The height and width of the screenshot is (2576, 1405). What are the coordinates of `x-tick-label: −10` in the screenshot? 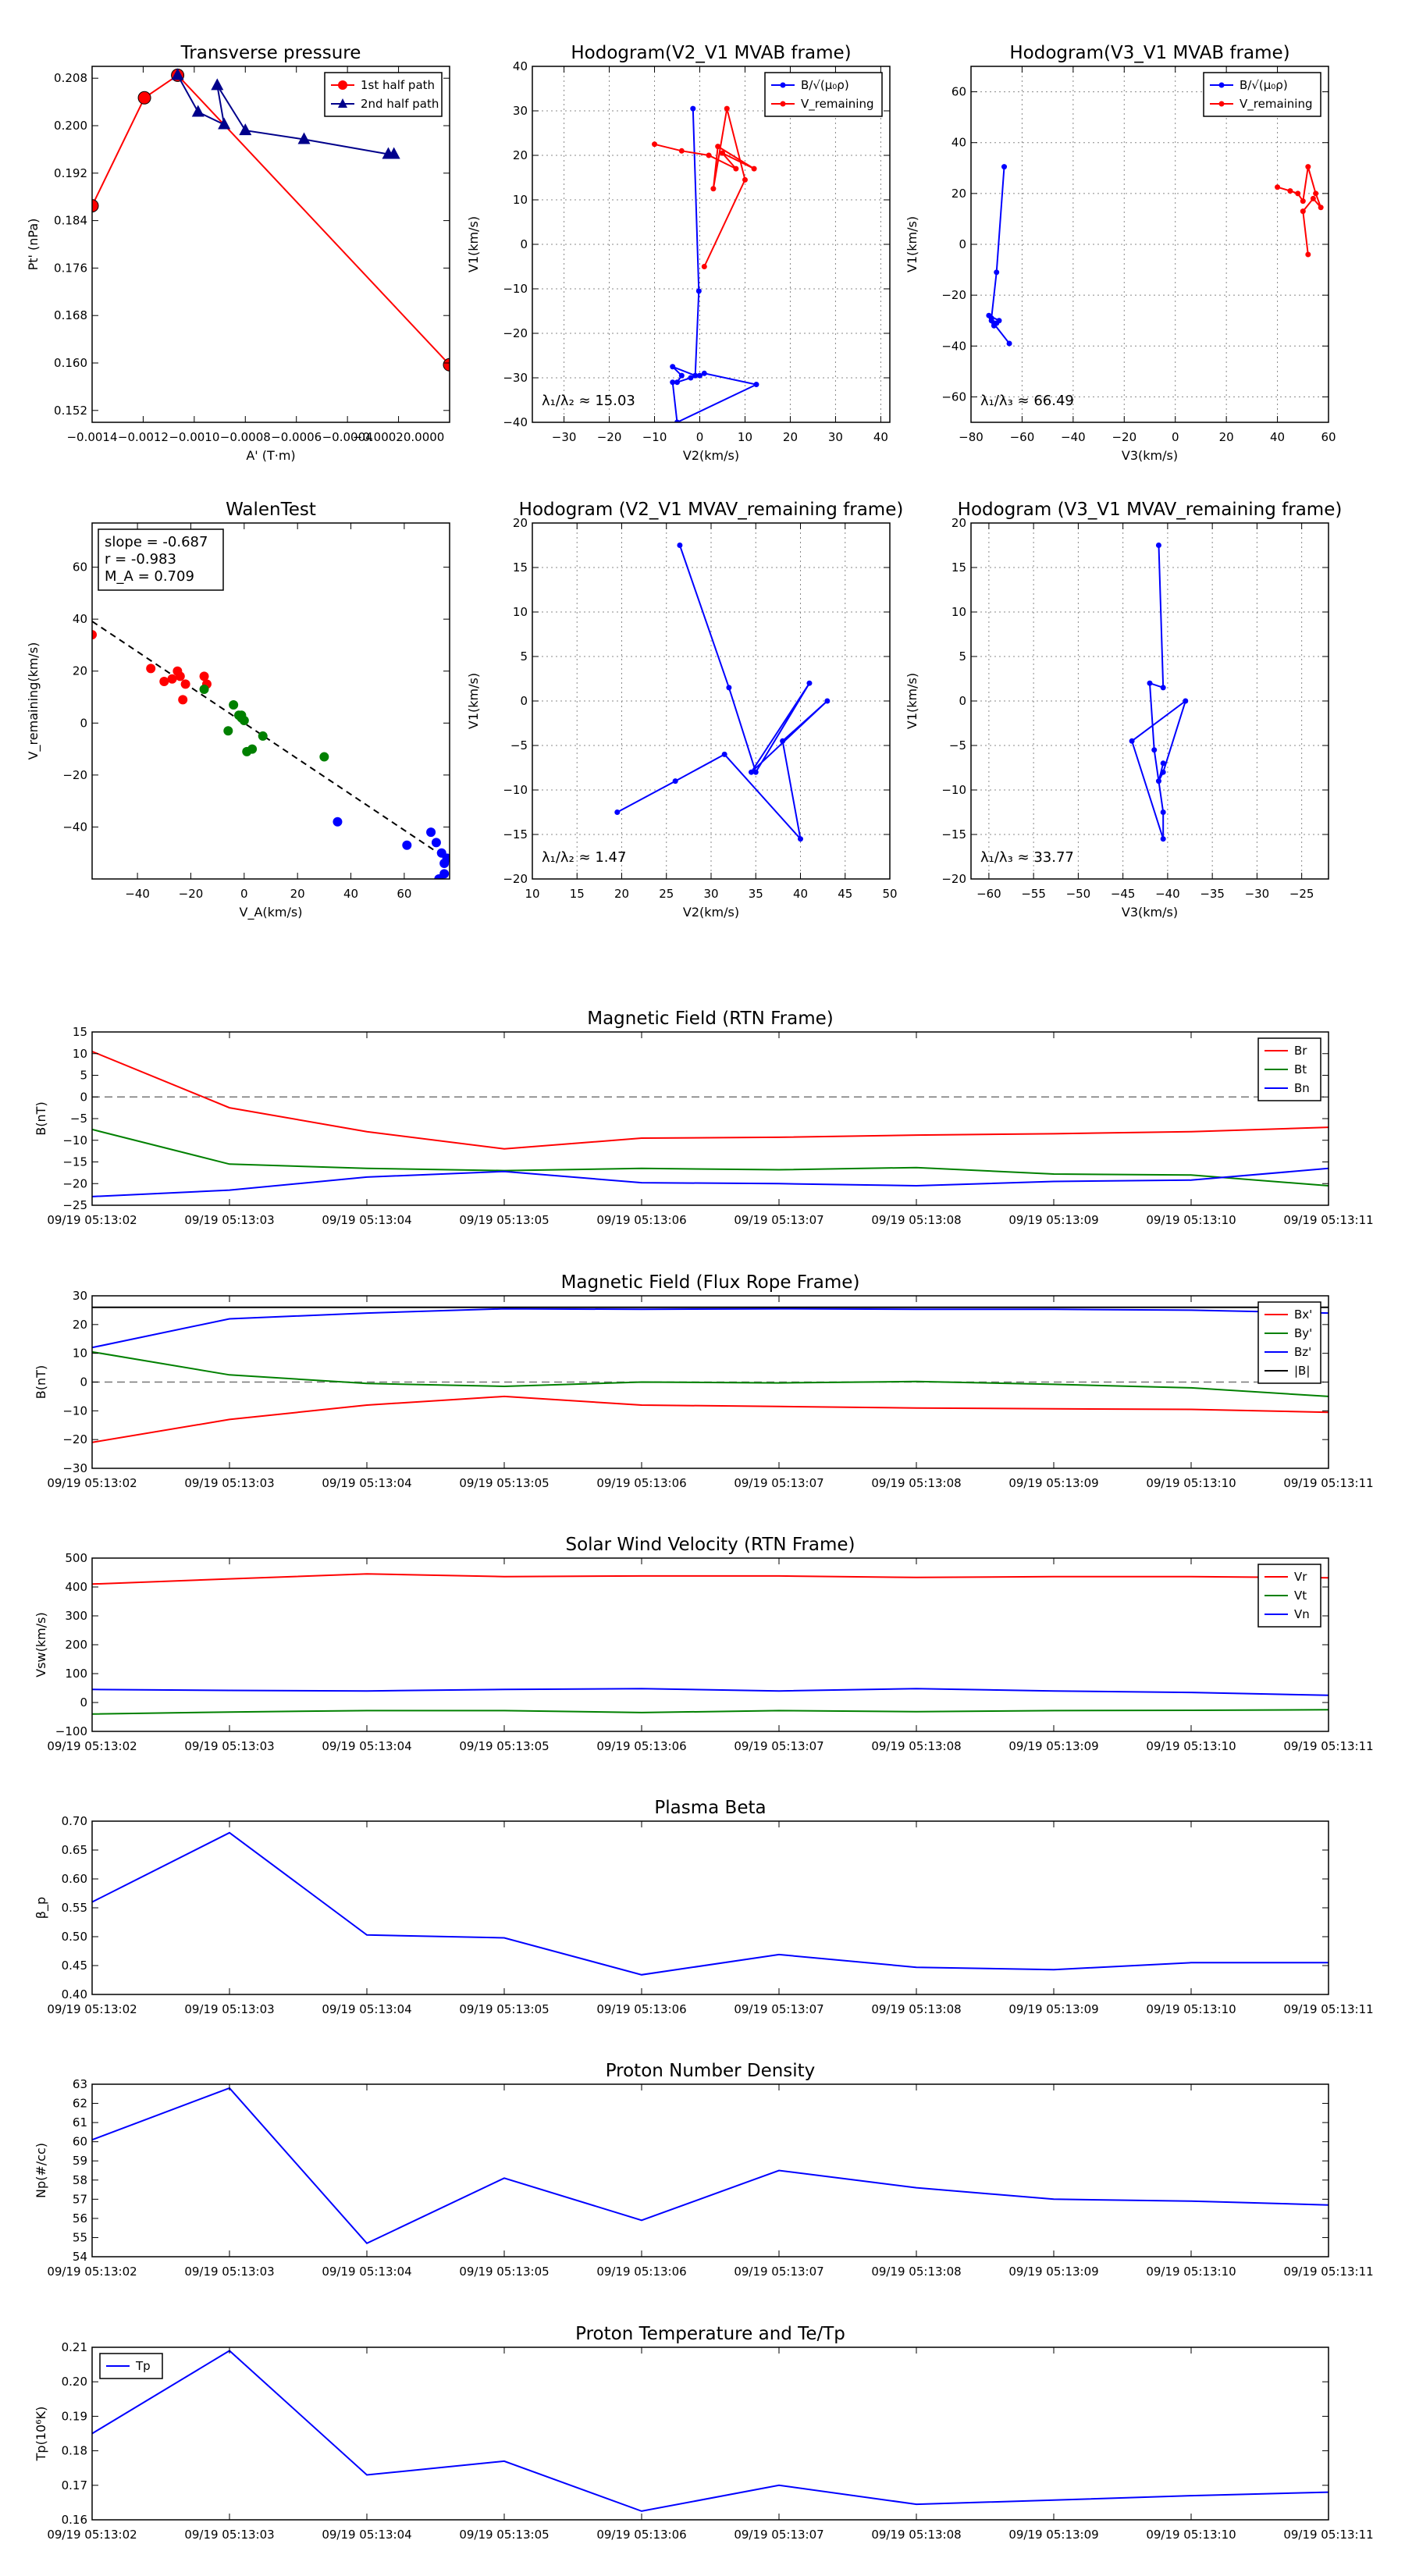 It's located at (654, 437).